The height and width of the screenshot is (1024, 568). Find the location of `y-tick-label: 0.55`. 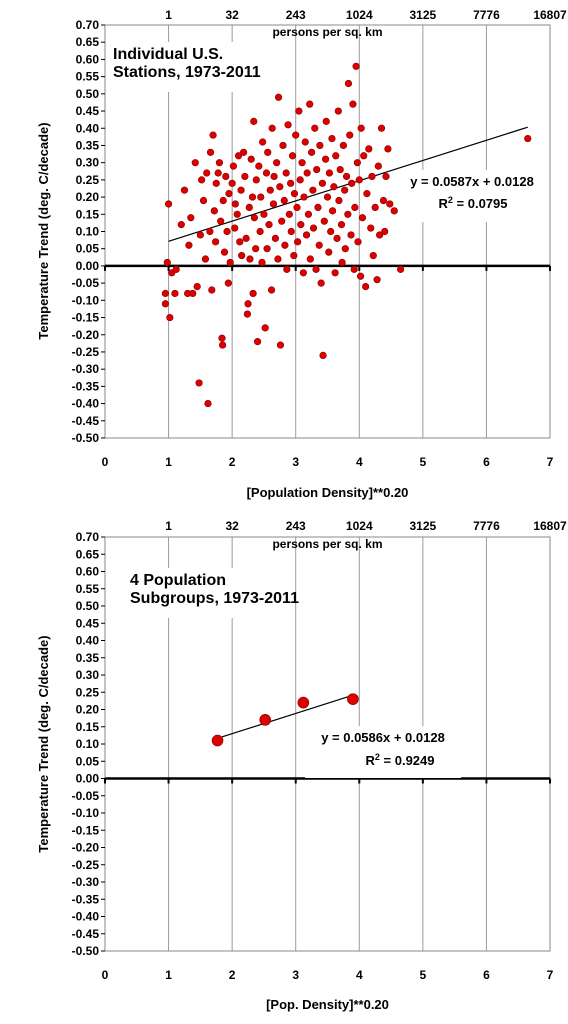

y-tick-label: 0.55 is located at coordinates (88, 589).